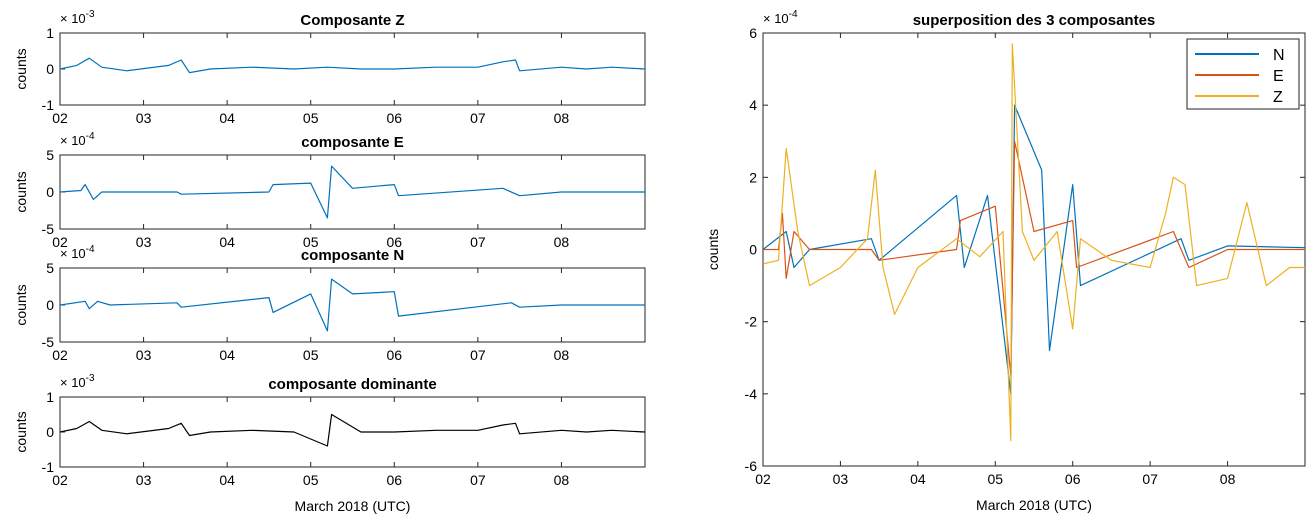  What do you see at coordinates (753, 105) in the screenshot?
I see `y-tick-label: 4` at bounding box center [753, 105].